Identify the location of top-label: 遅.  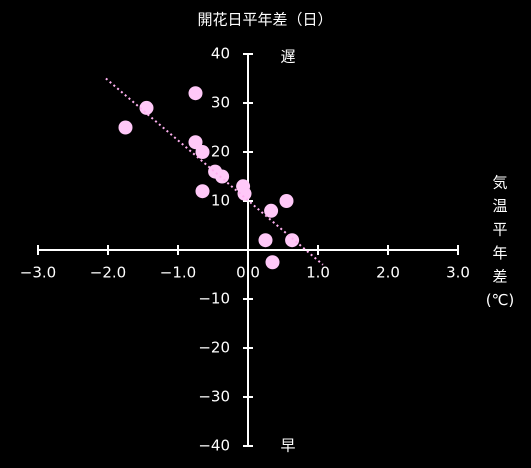
(287, 57).